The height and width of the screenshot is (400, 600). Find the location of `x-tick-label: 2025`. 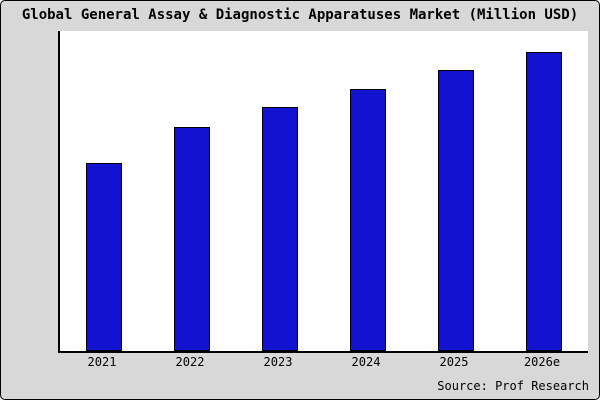

x-tick-label: 2025 is located at coordinates (454, 362).